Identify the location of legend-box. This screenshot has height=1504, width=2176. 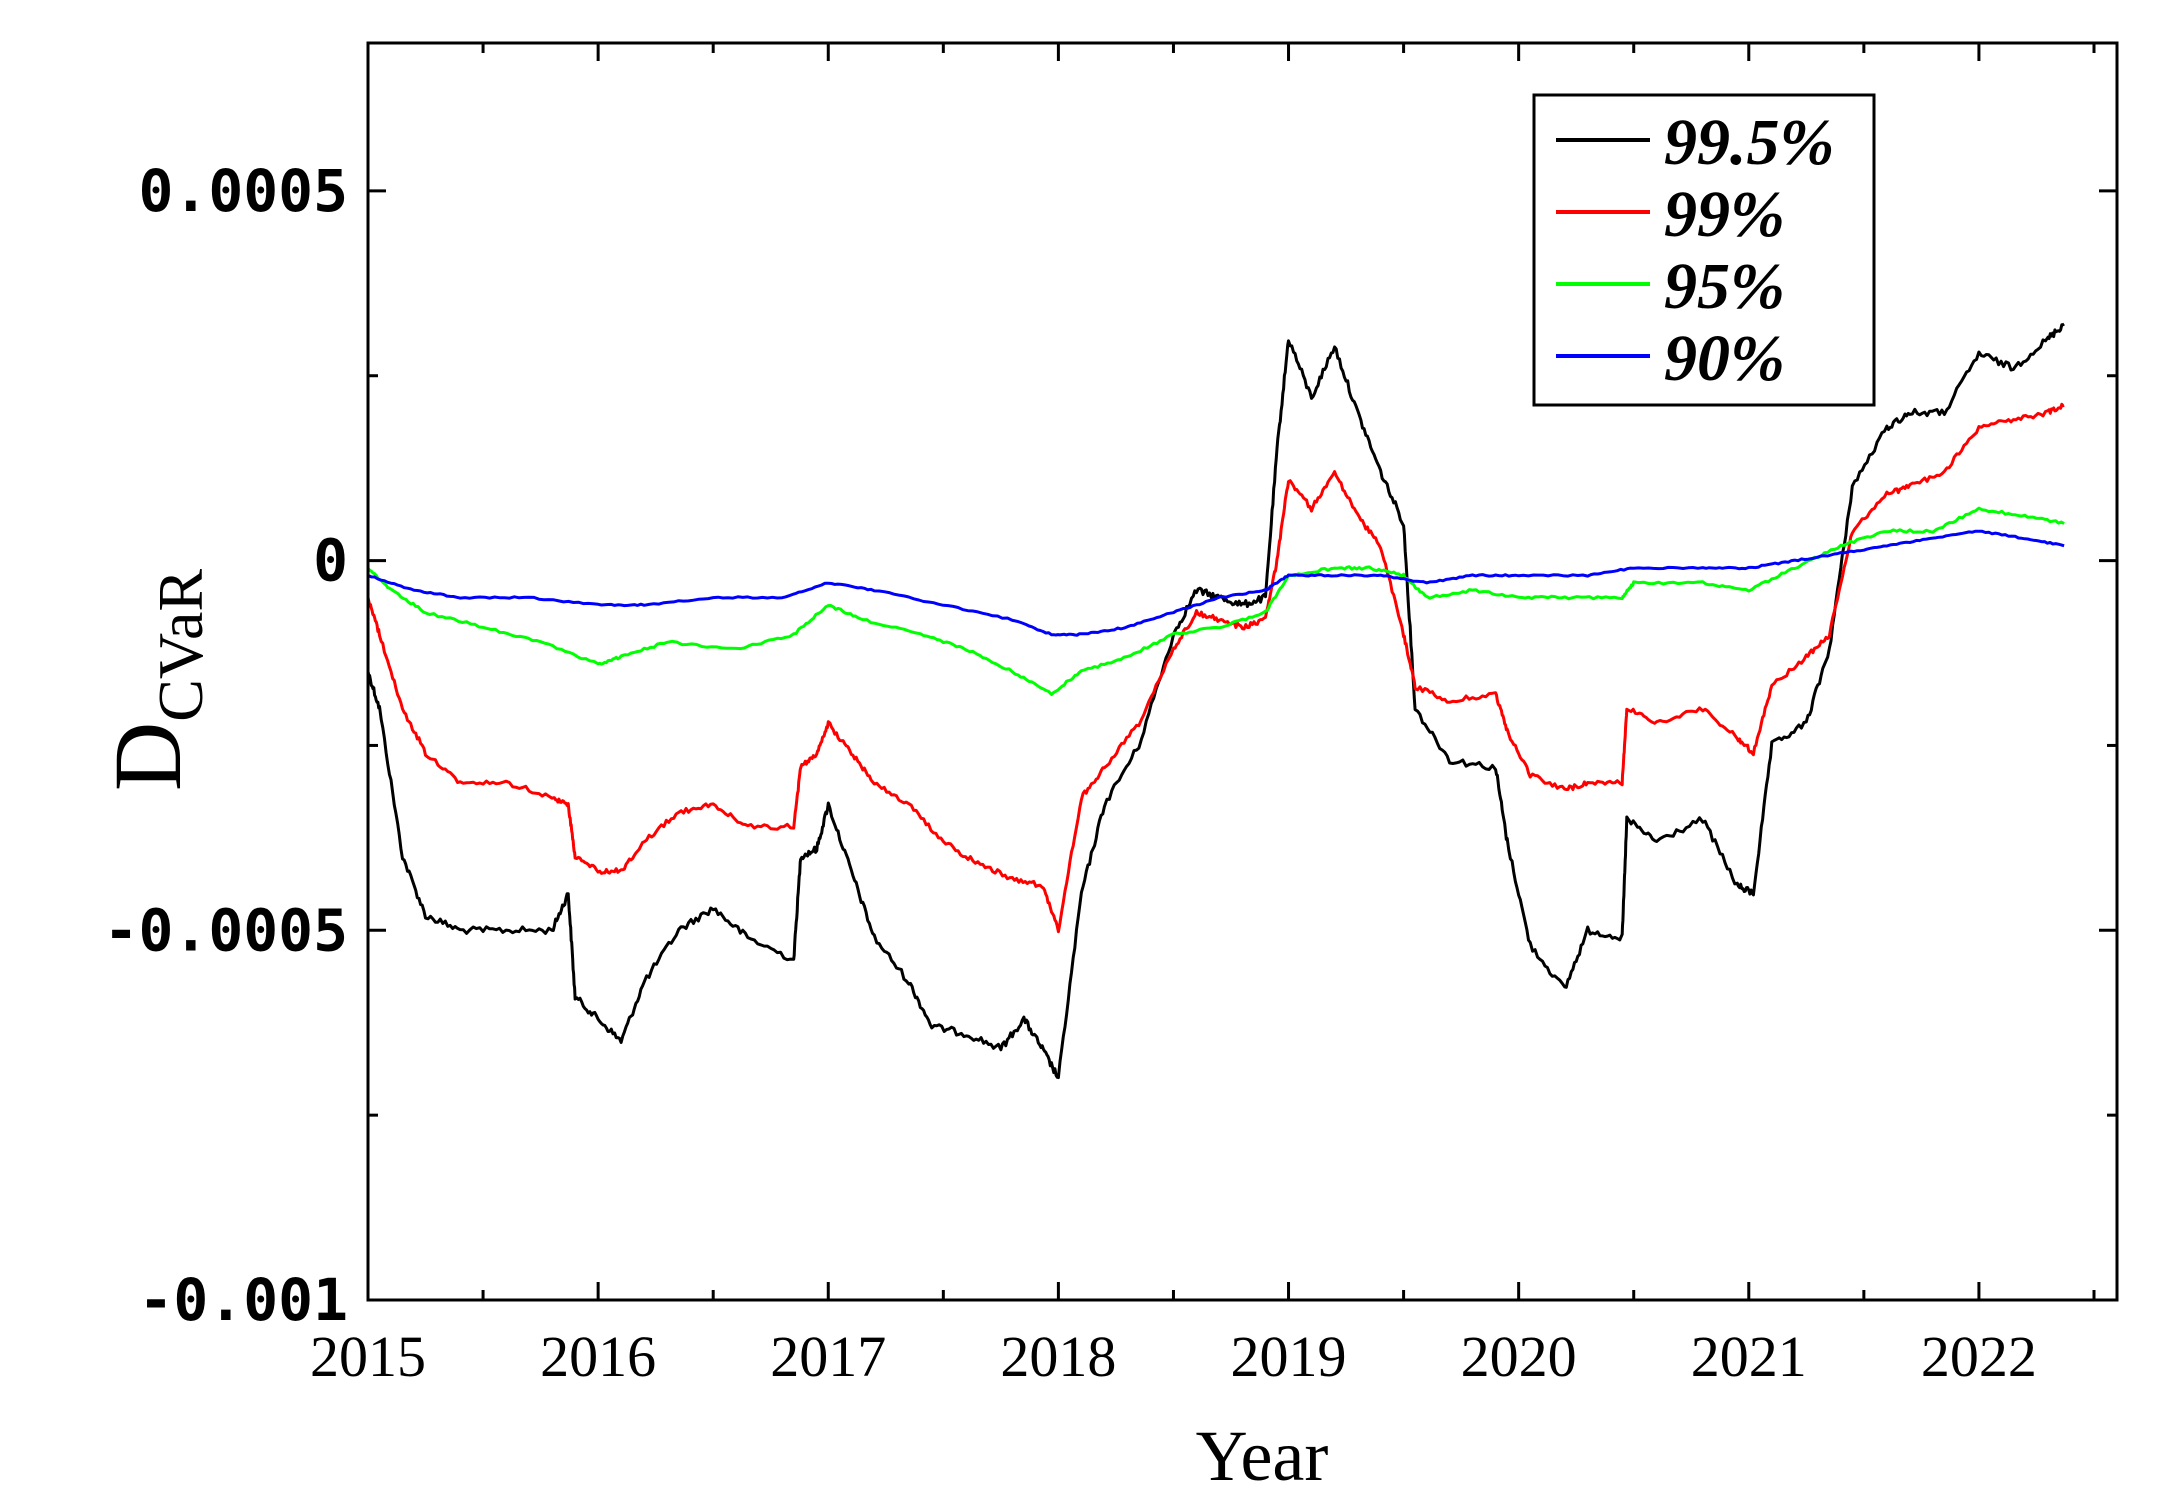
(1704, 250).